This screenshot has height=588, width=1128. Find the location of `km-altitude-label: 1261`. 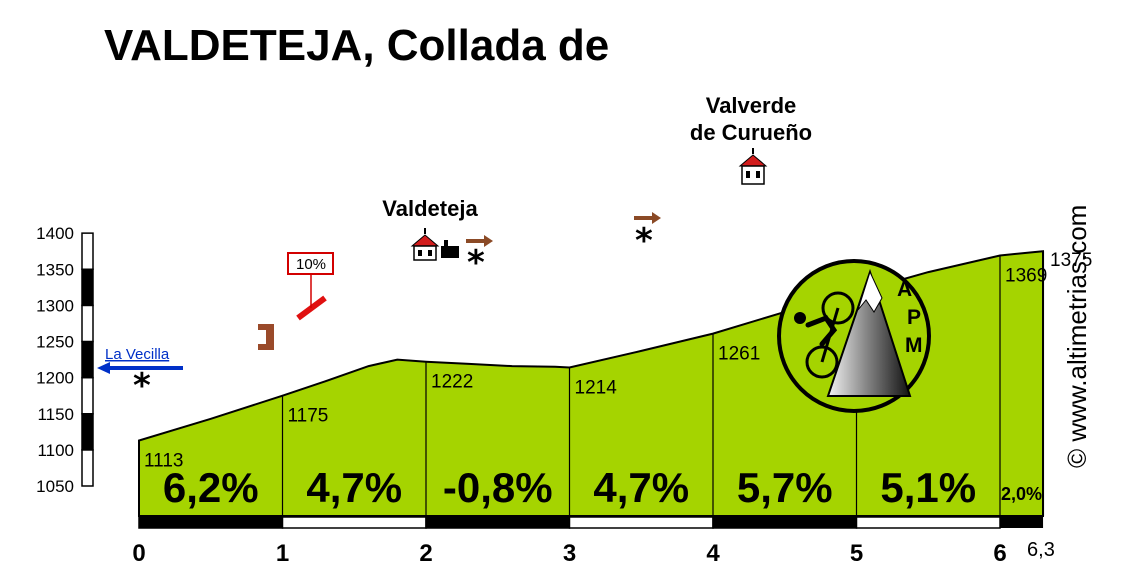

km-altitude-label: 1261 is located at coordinates (739, 354).